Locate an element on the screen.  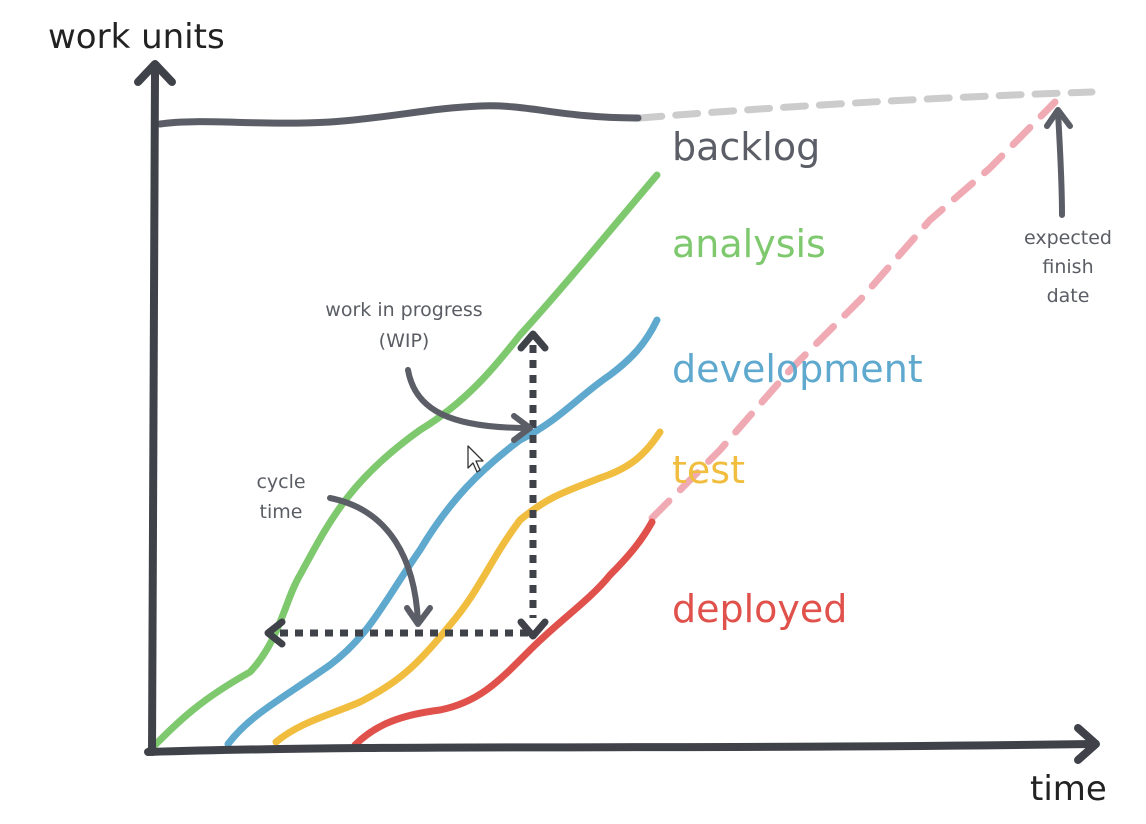
backlog-line is located at coordinates (399, 115).